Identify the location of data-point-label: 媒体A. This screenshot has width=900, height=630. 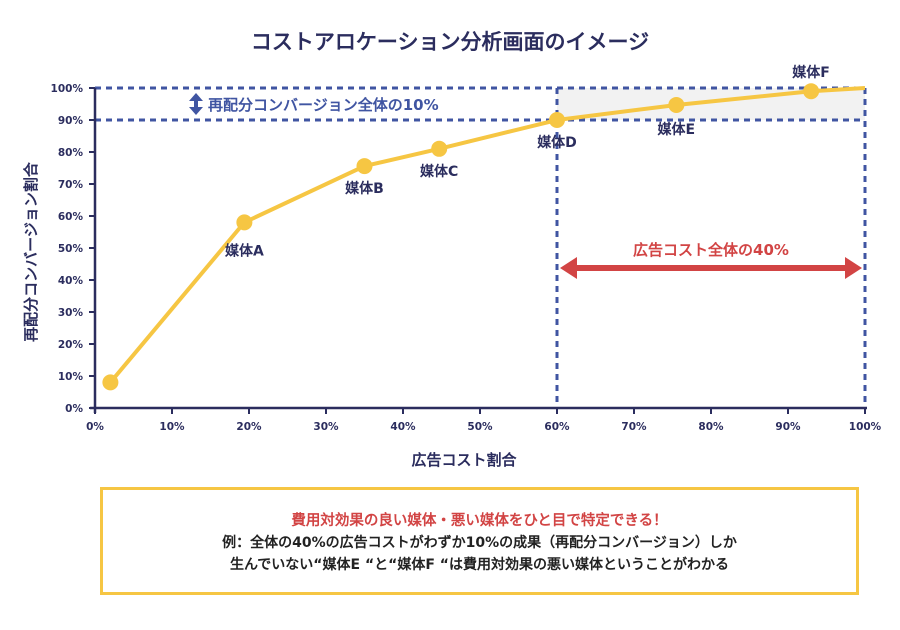
(244, 250).